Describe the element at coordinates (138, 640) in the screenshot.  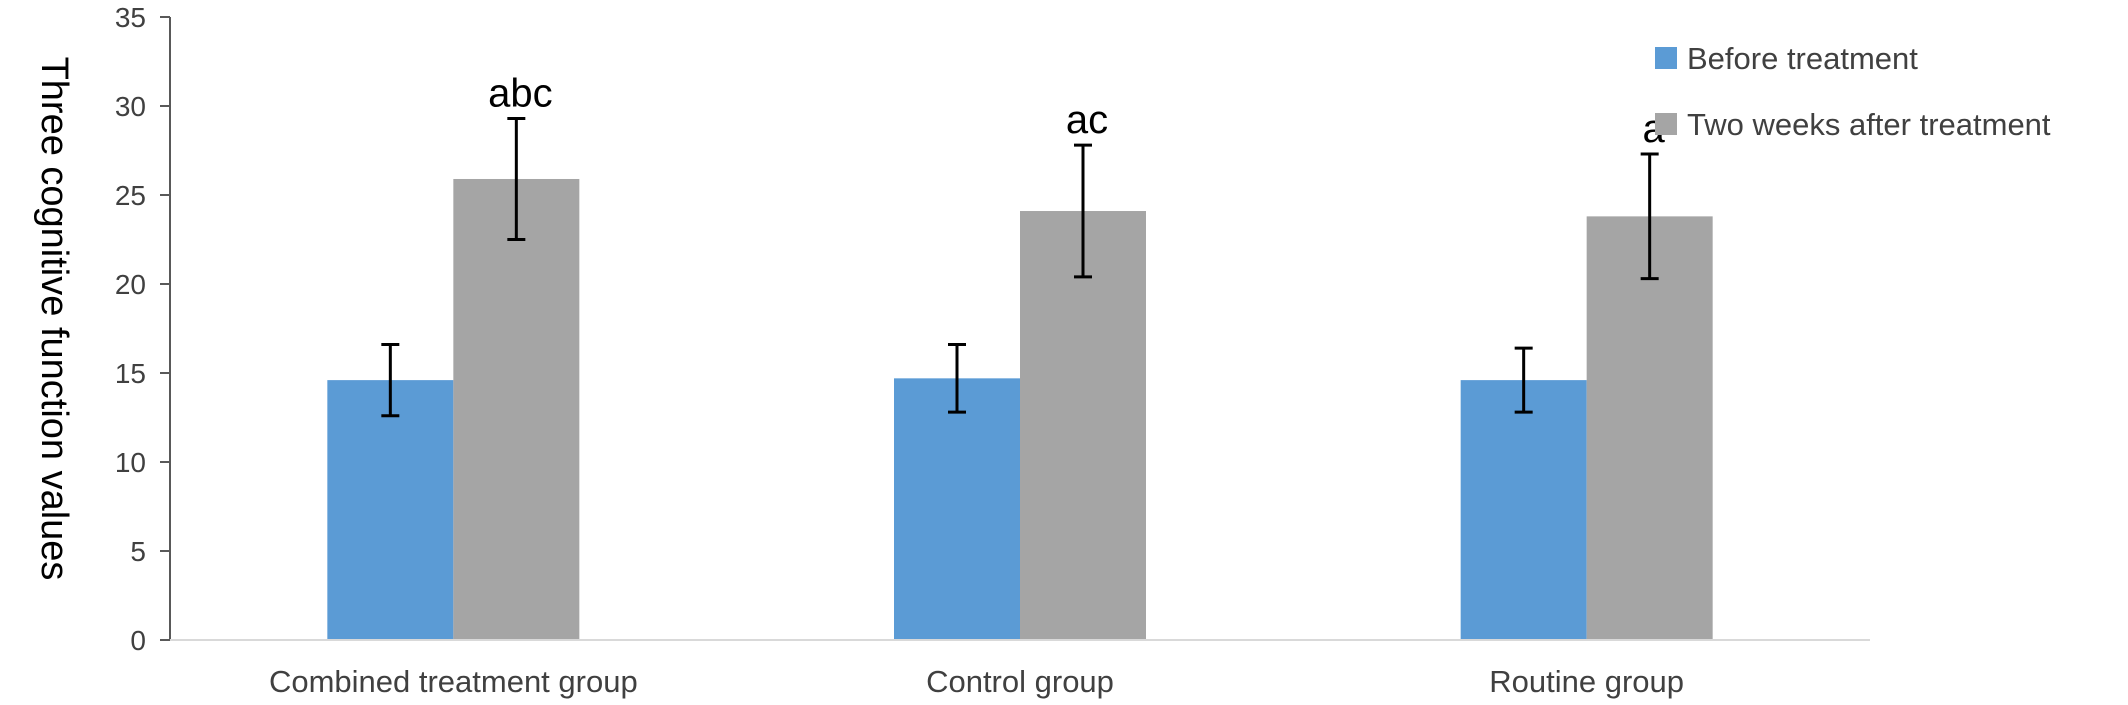
I see `y-tick-label: 0` at that location.